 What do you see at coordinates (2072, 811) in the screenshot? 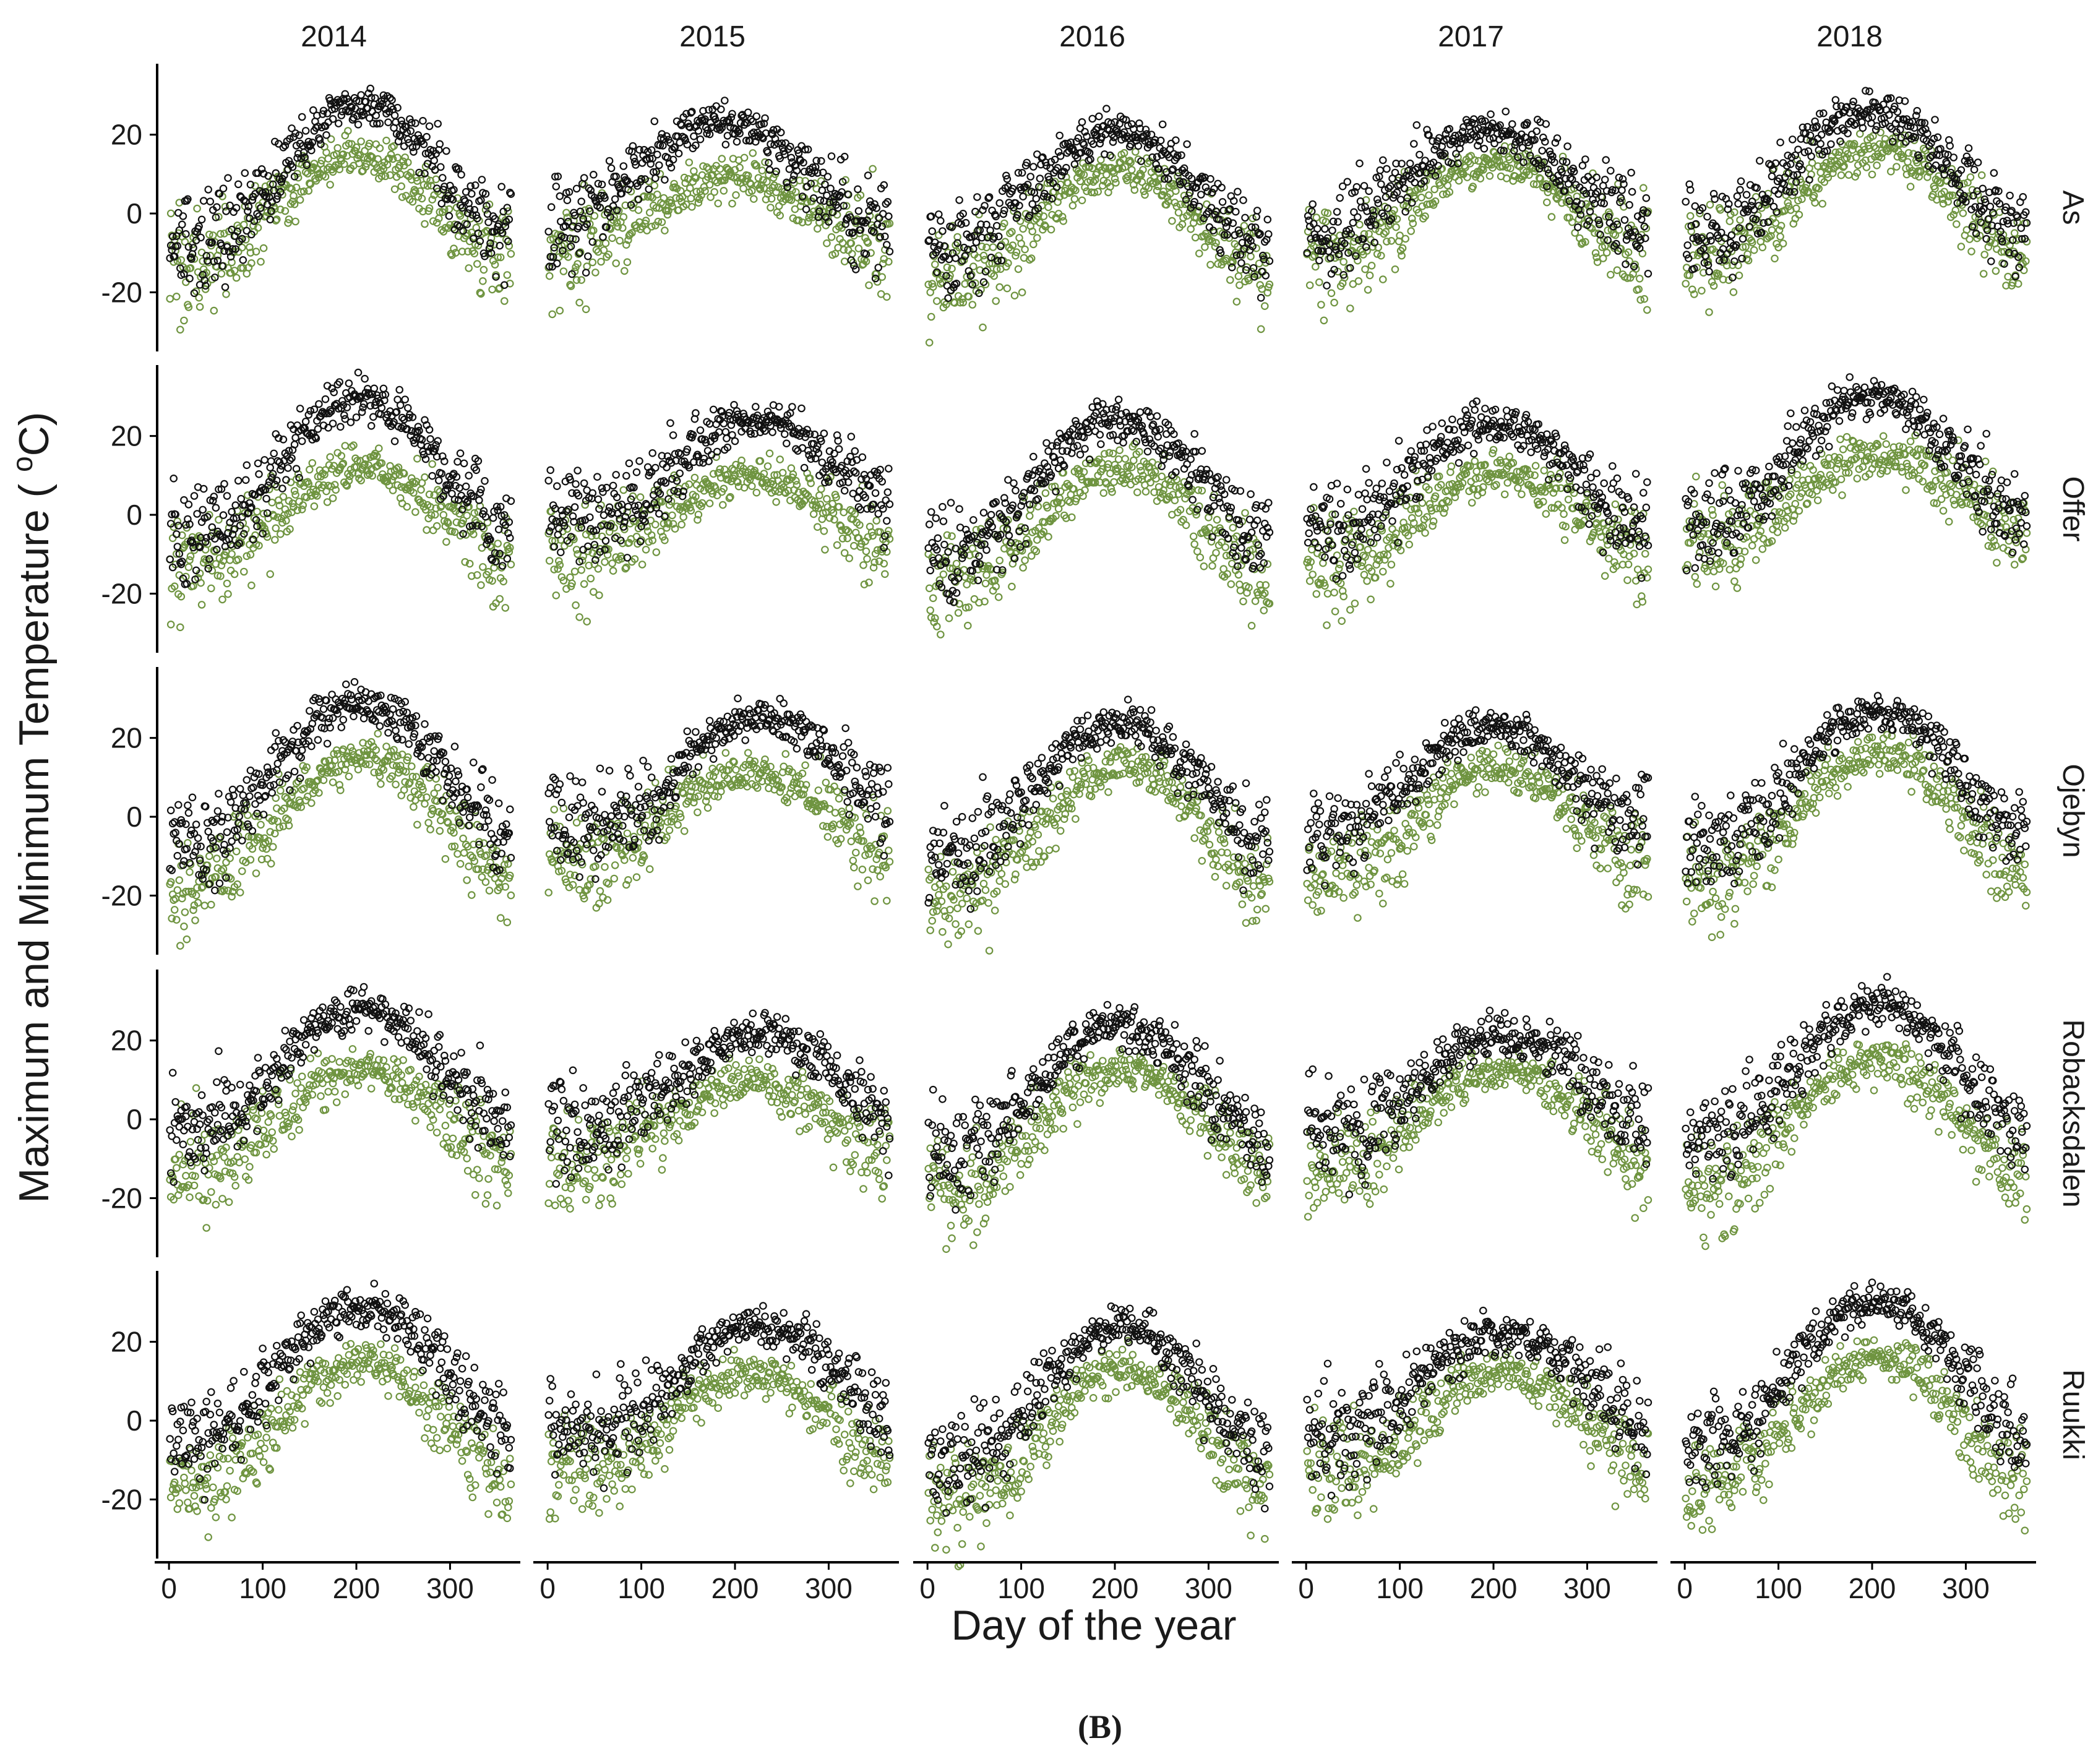
I see `site-strip-label: Ojebyn` at bounding box center [2072, 811].